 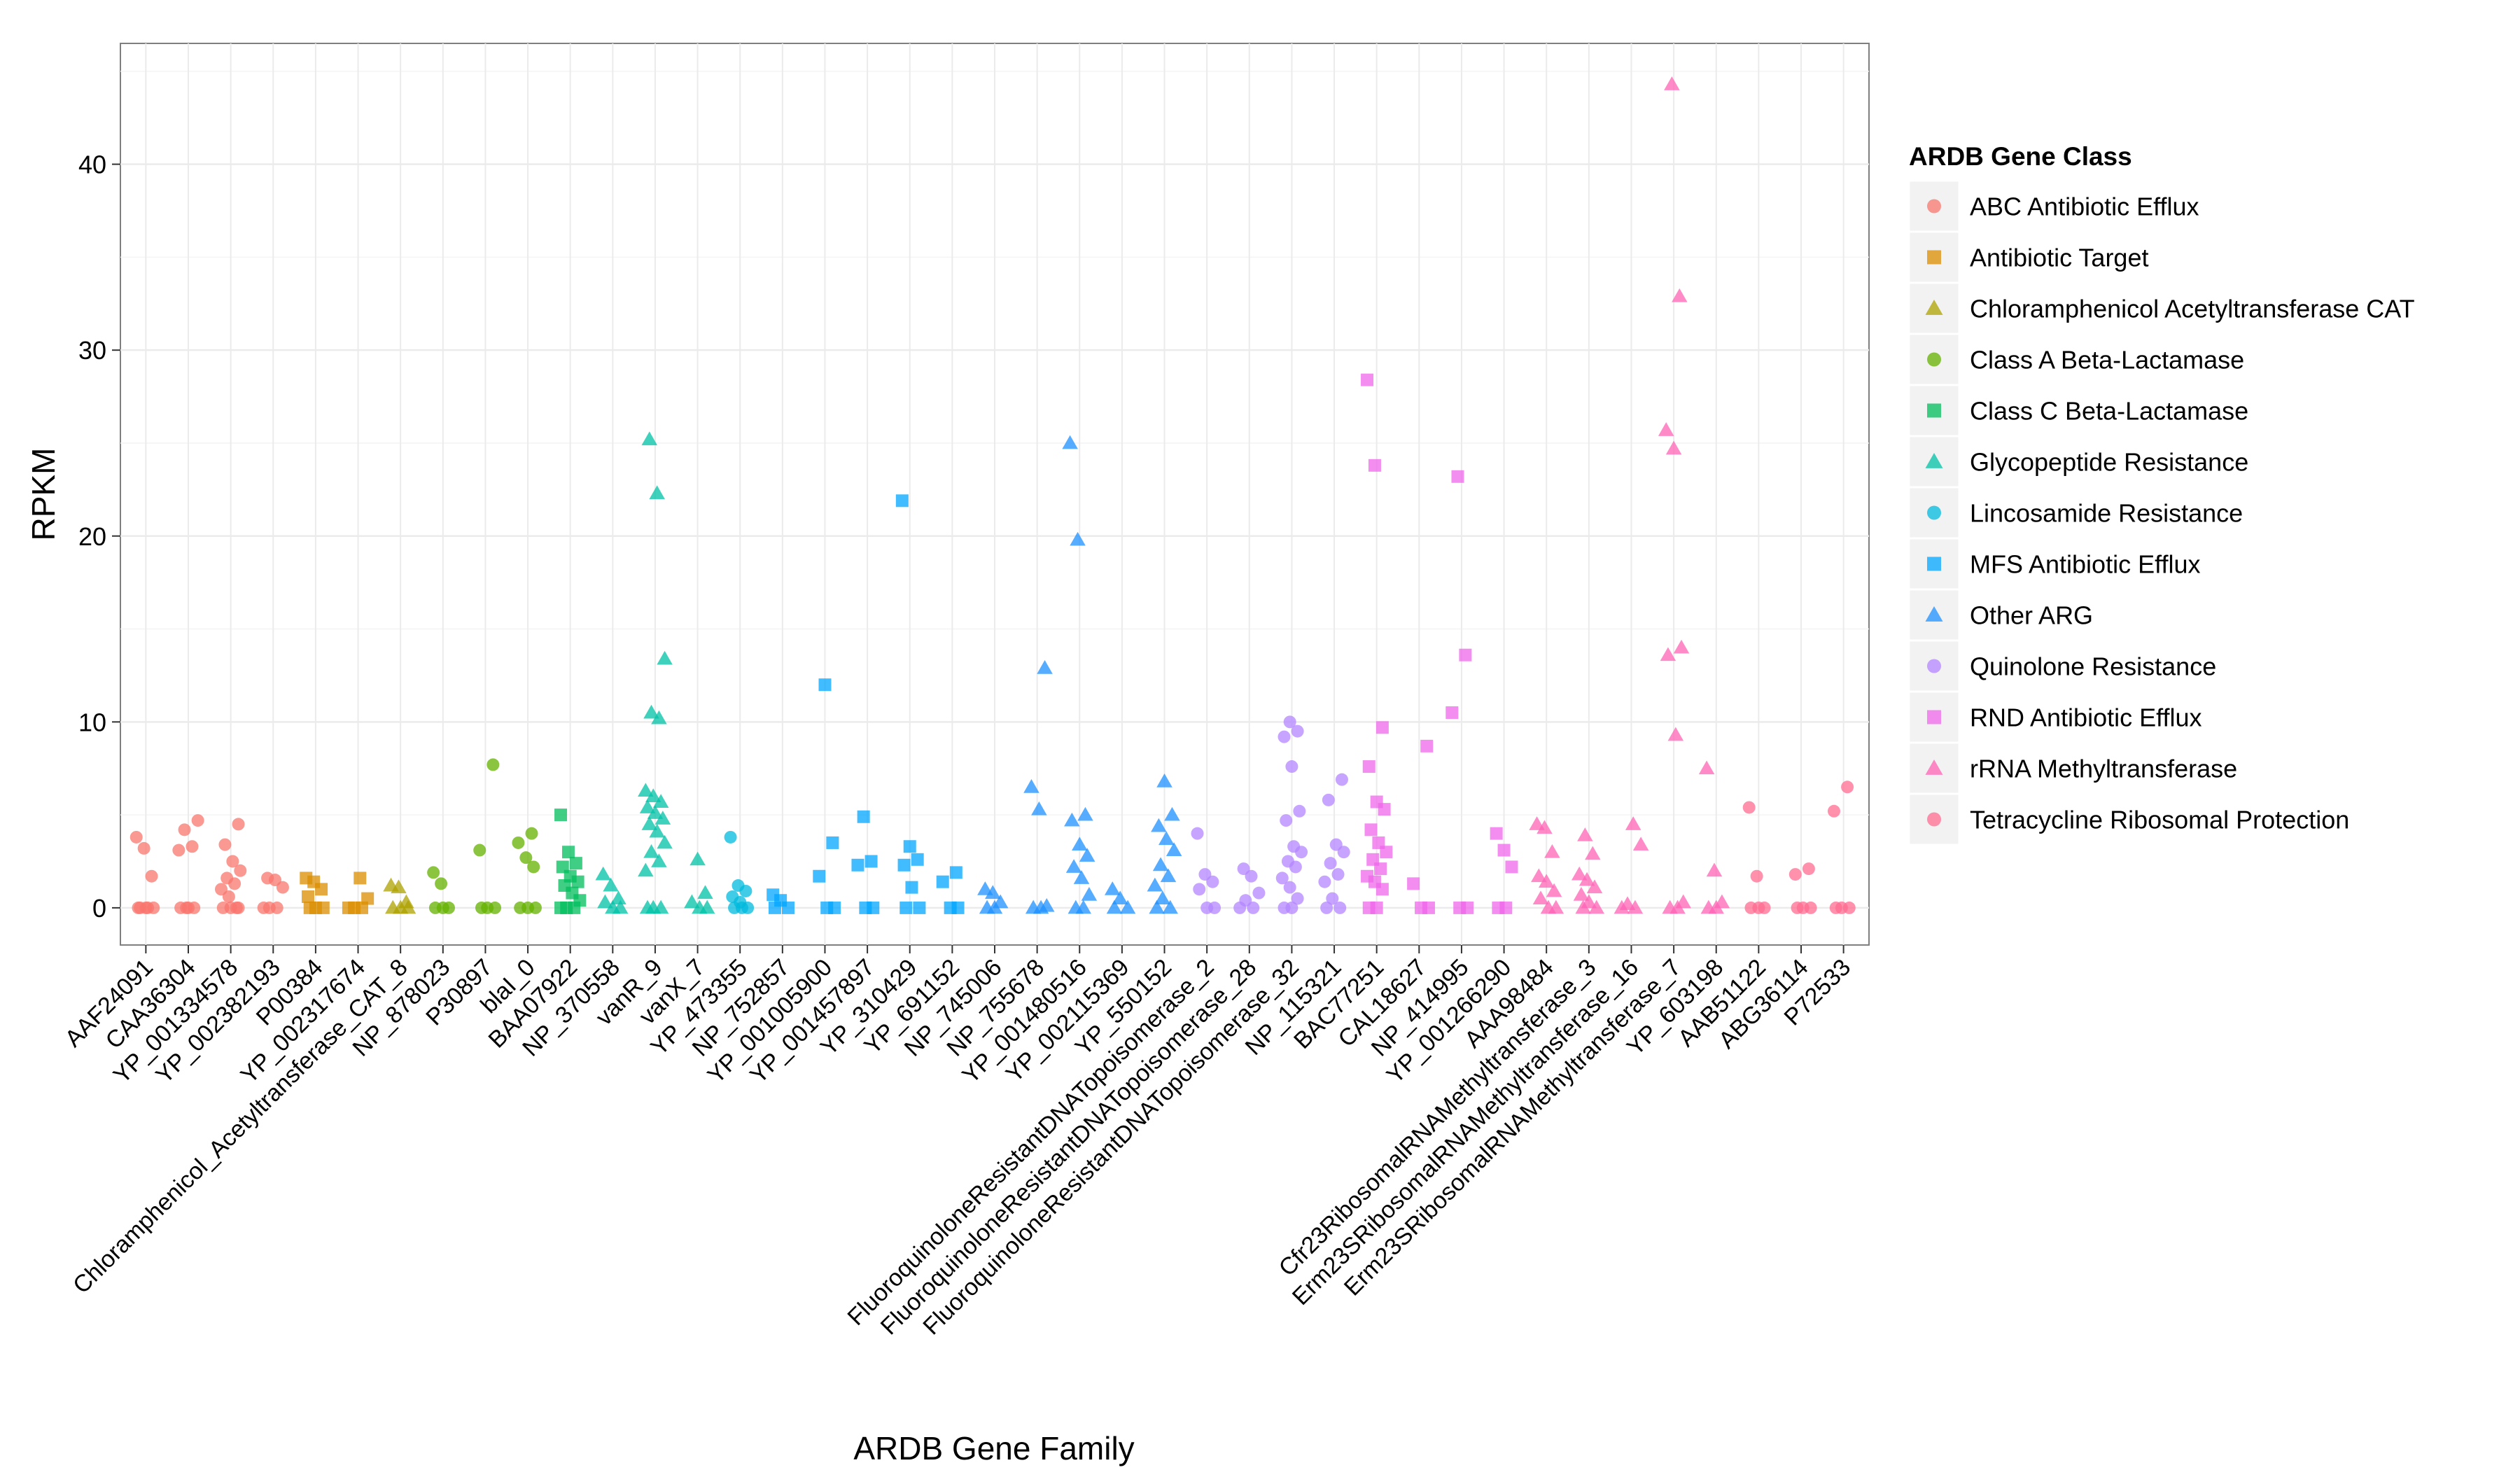 What do you see at coordinates (408, 906) in the screenshot?
I see `point-chloramphenicol-acetyltransferase-cat` at bounding box center [408, 906].